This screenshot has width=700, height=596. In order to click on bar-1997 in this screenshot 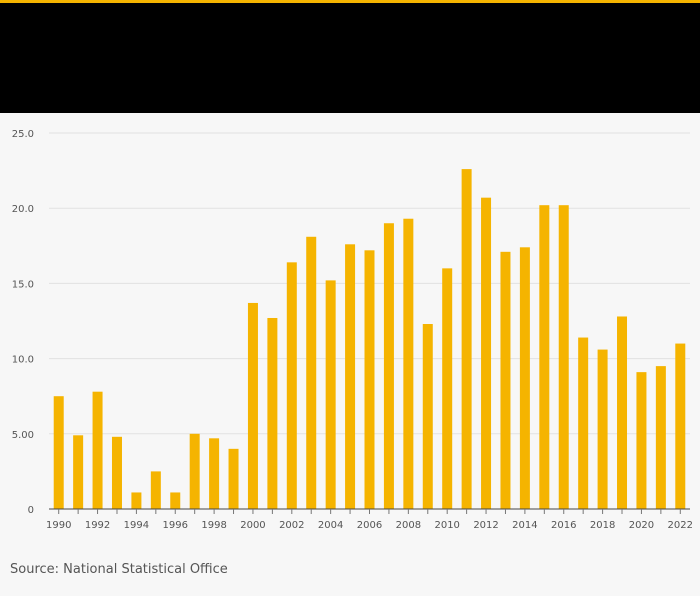, I will do `click(194, 471)`.